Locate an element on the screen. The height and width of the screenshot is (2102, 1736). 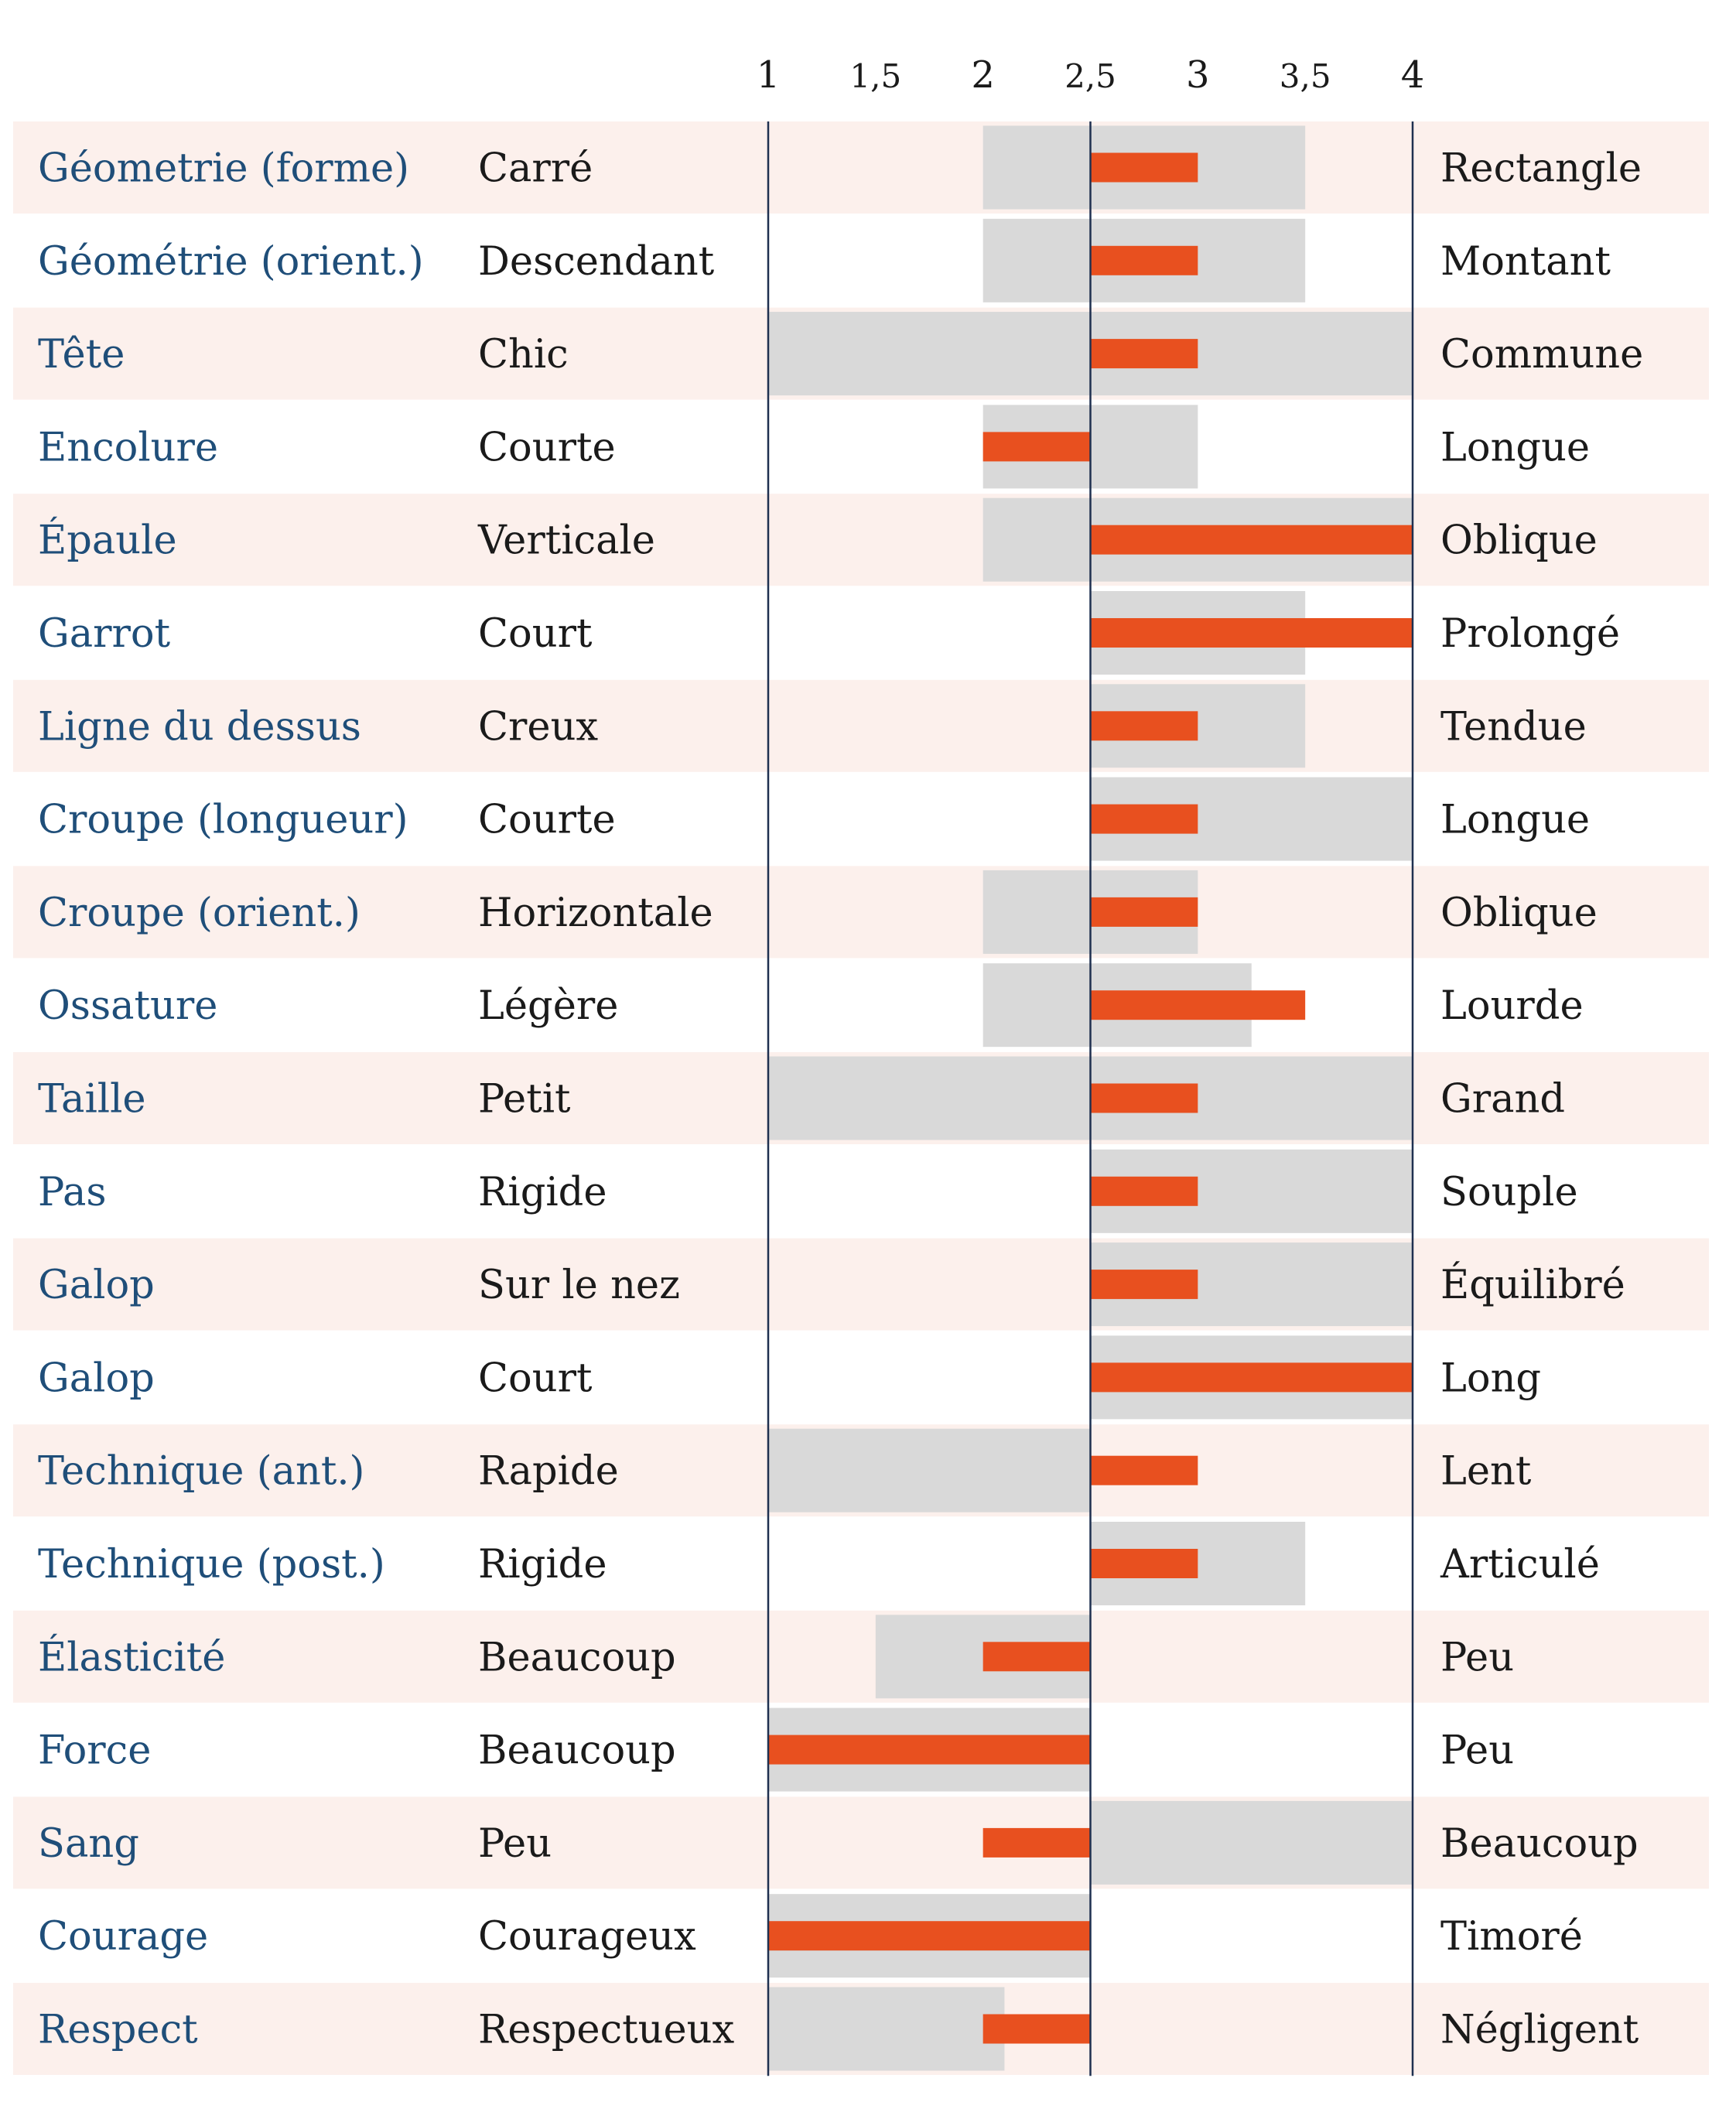
row-label: Courage is located at coordinates (123, 1937).